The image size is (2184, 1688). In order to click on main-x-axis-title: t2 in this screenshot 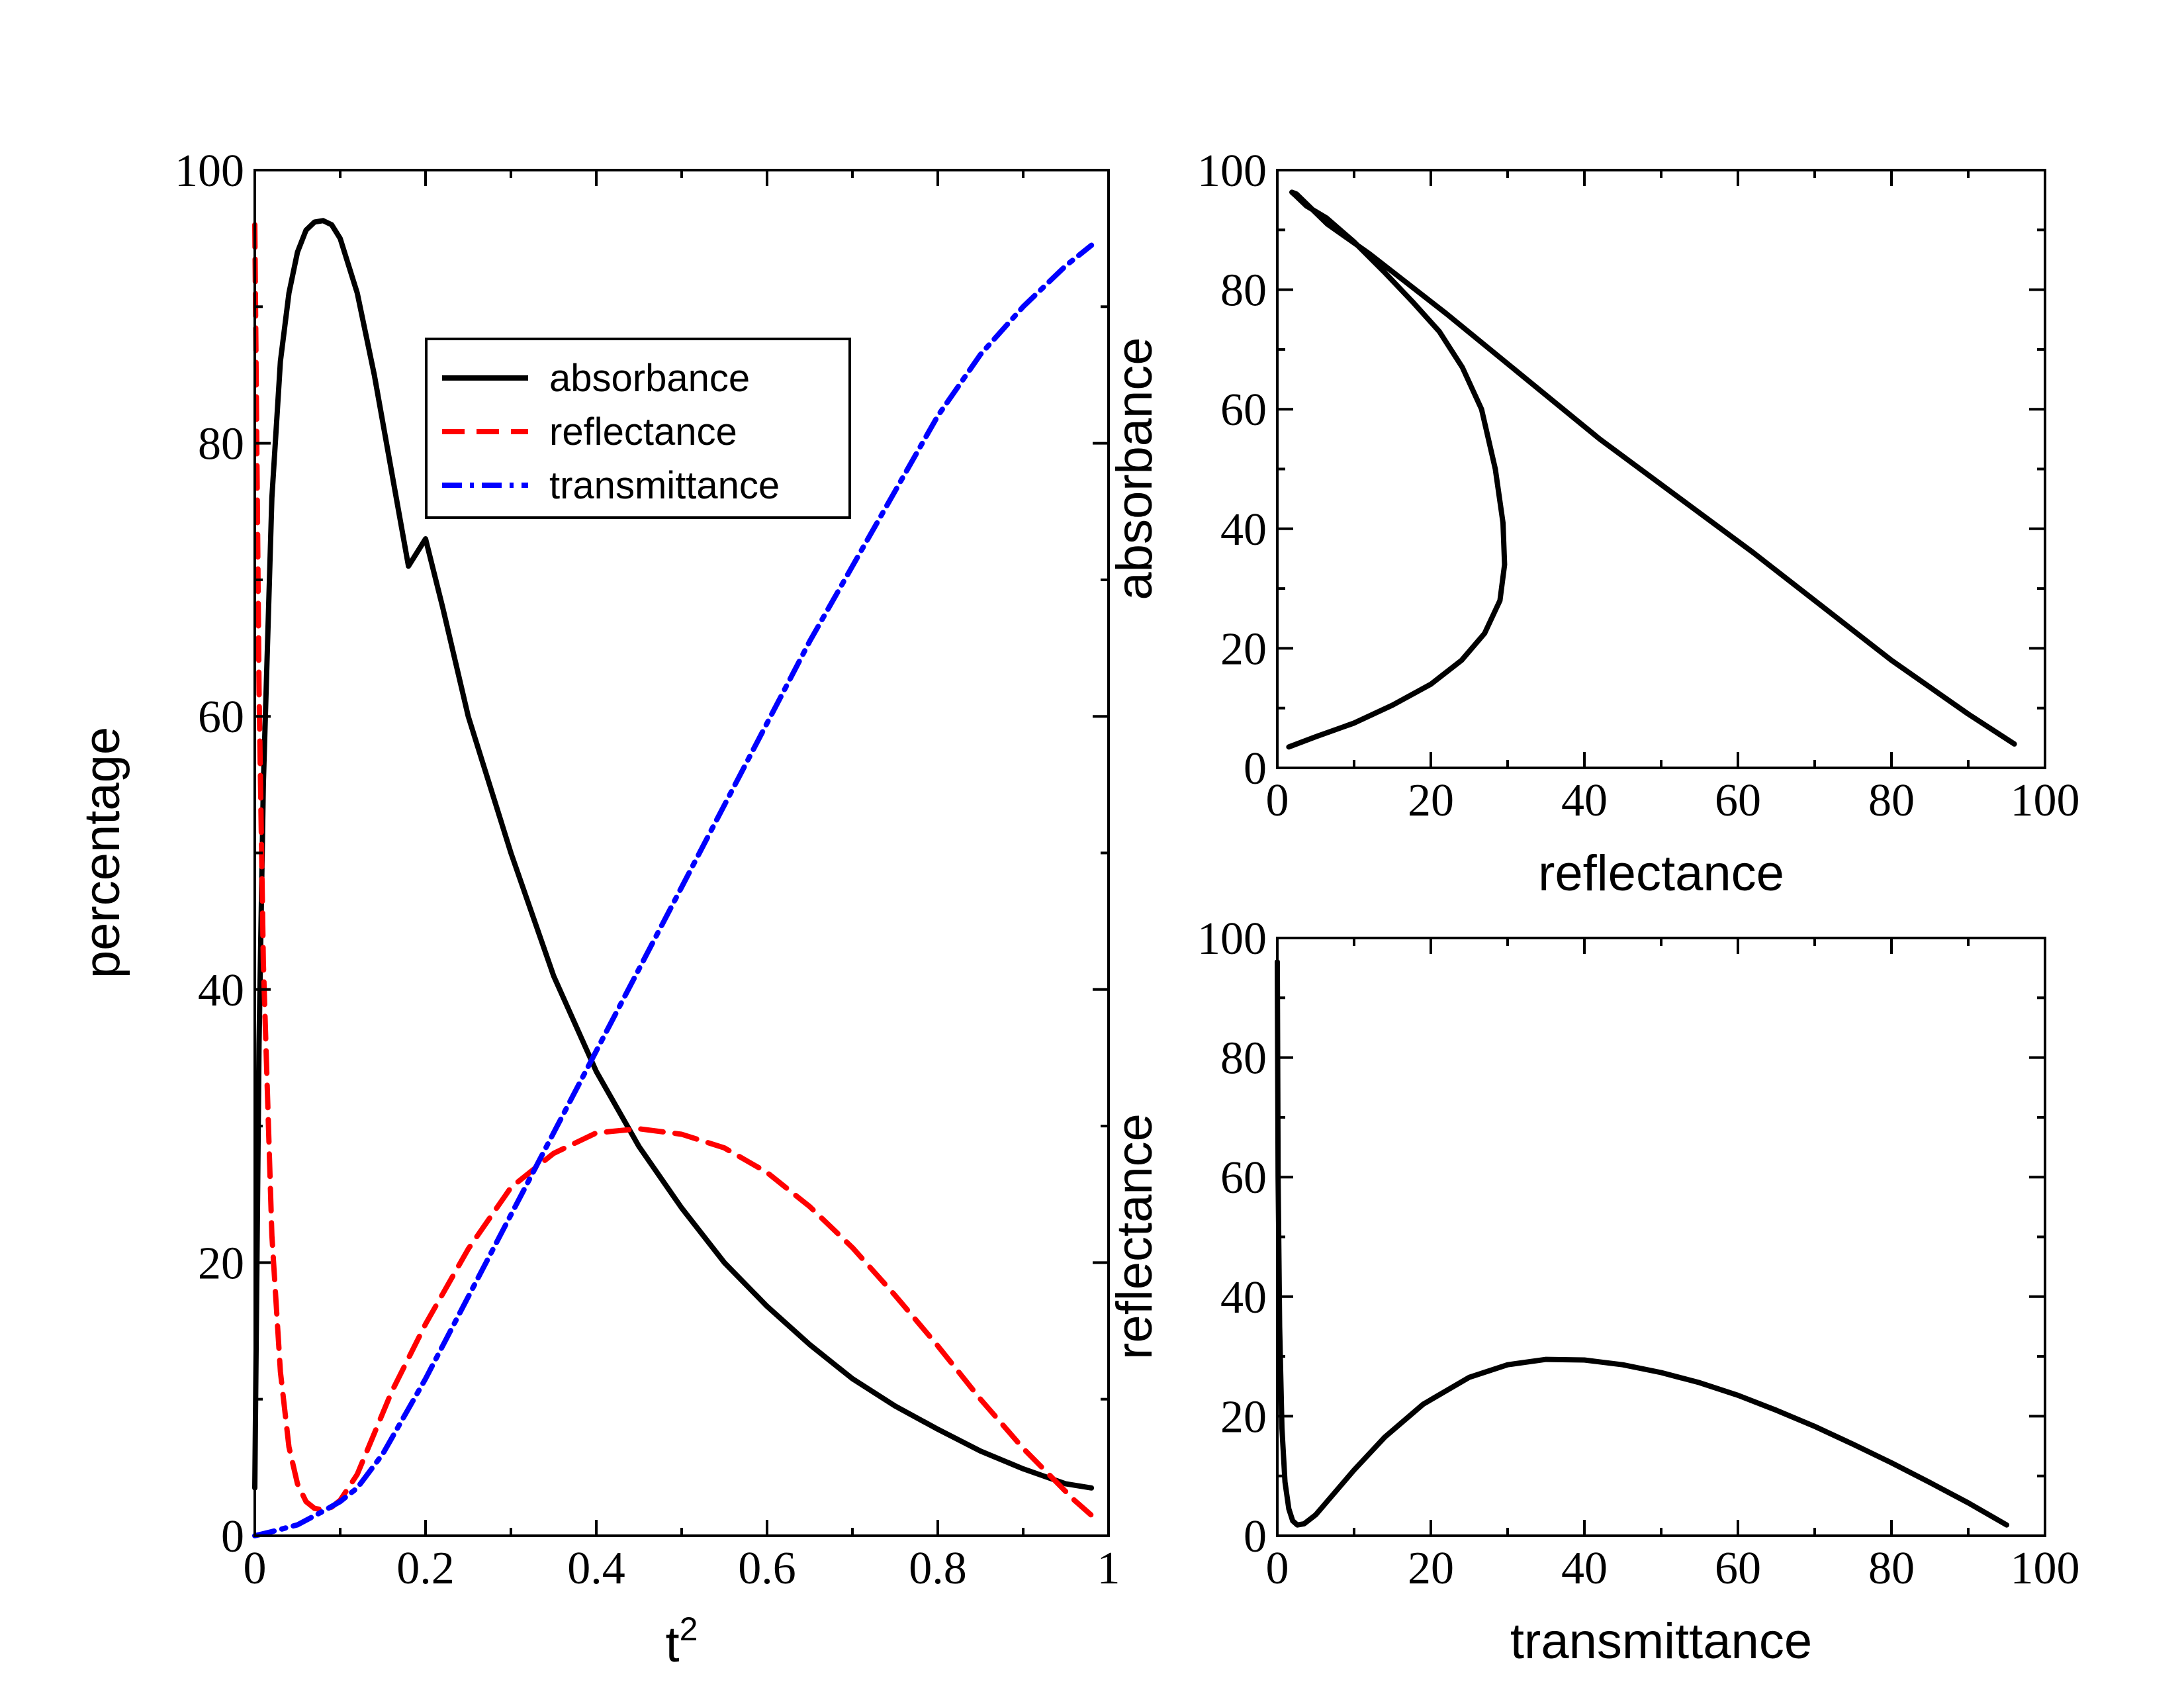, I will do `click(682, 1642)`.